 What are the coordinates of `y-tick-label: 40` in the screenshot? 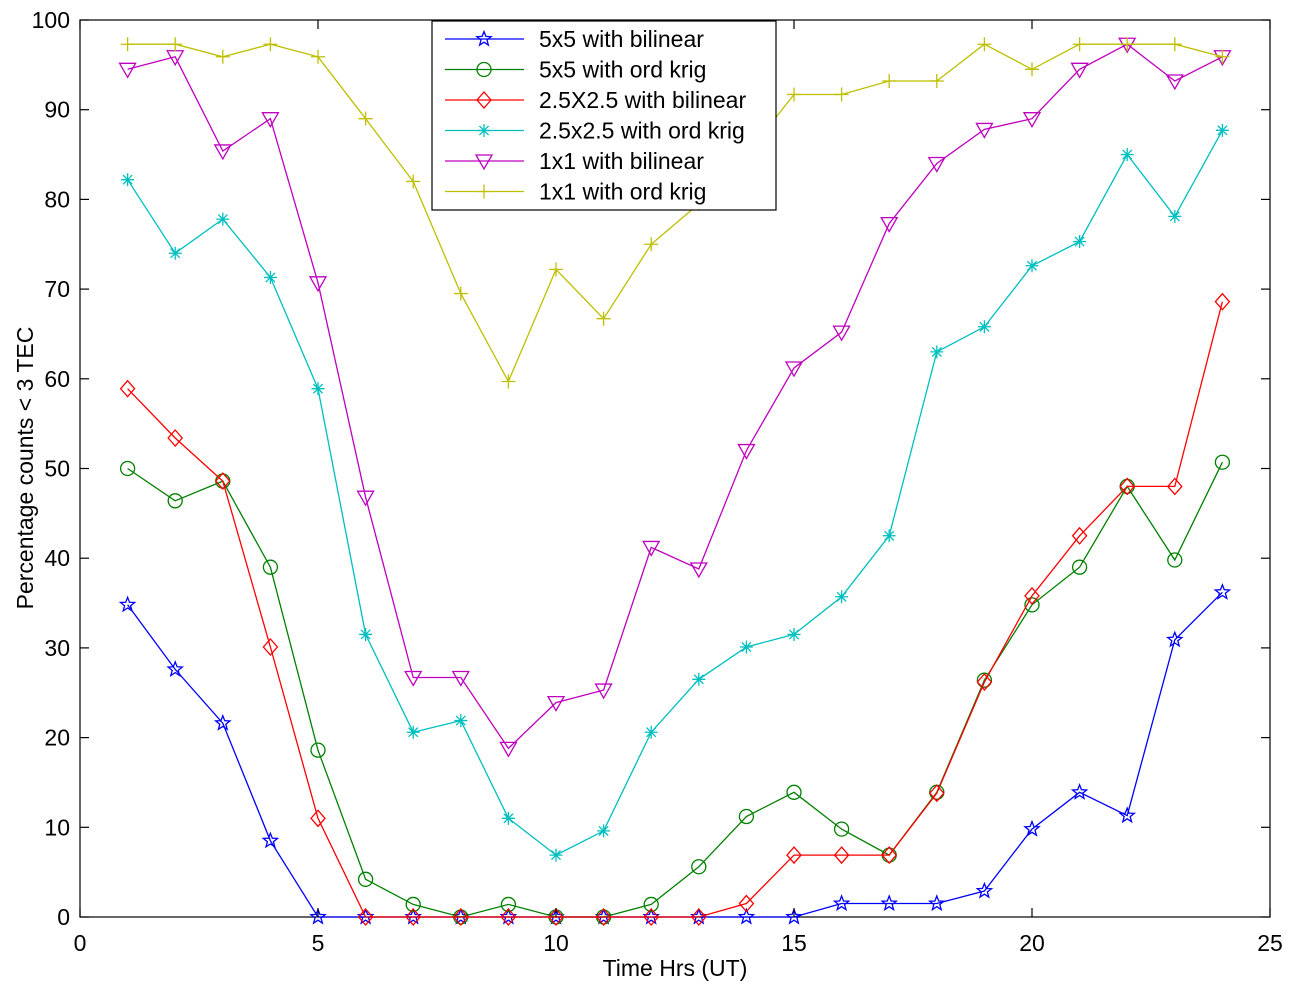 It's located at (57, 558).